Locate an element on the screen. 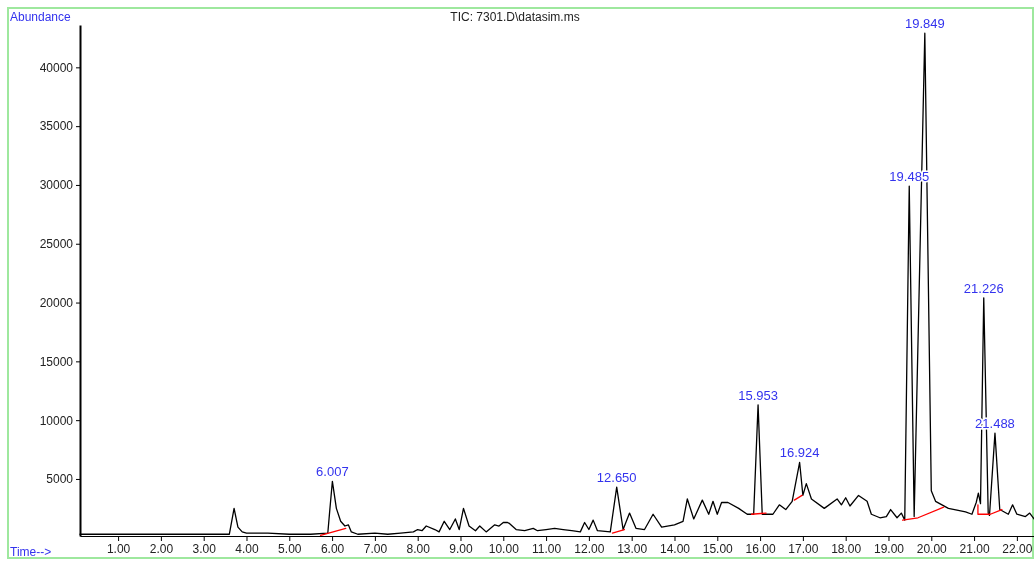 The height and width of the screenshot is (562, 1034). x-tick-label: 19.00 is located at coordinates (889, 548).